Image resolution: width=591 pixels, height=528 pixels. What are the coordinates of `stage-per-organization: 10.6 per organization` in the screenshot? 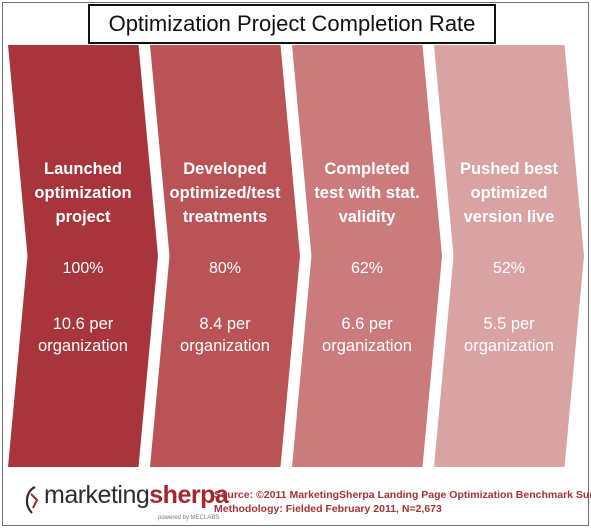 It's located at (83, 335).